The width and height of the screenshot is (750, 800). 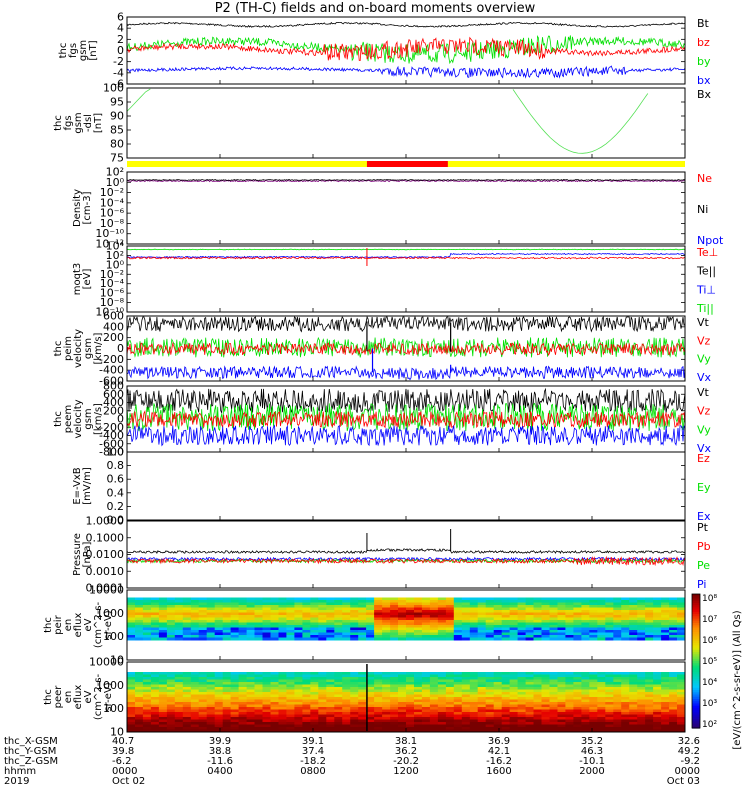 I want to click on series-Vt, so click(x=406, y=324).